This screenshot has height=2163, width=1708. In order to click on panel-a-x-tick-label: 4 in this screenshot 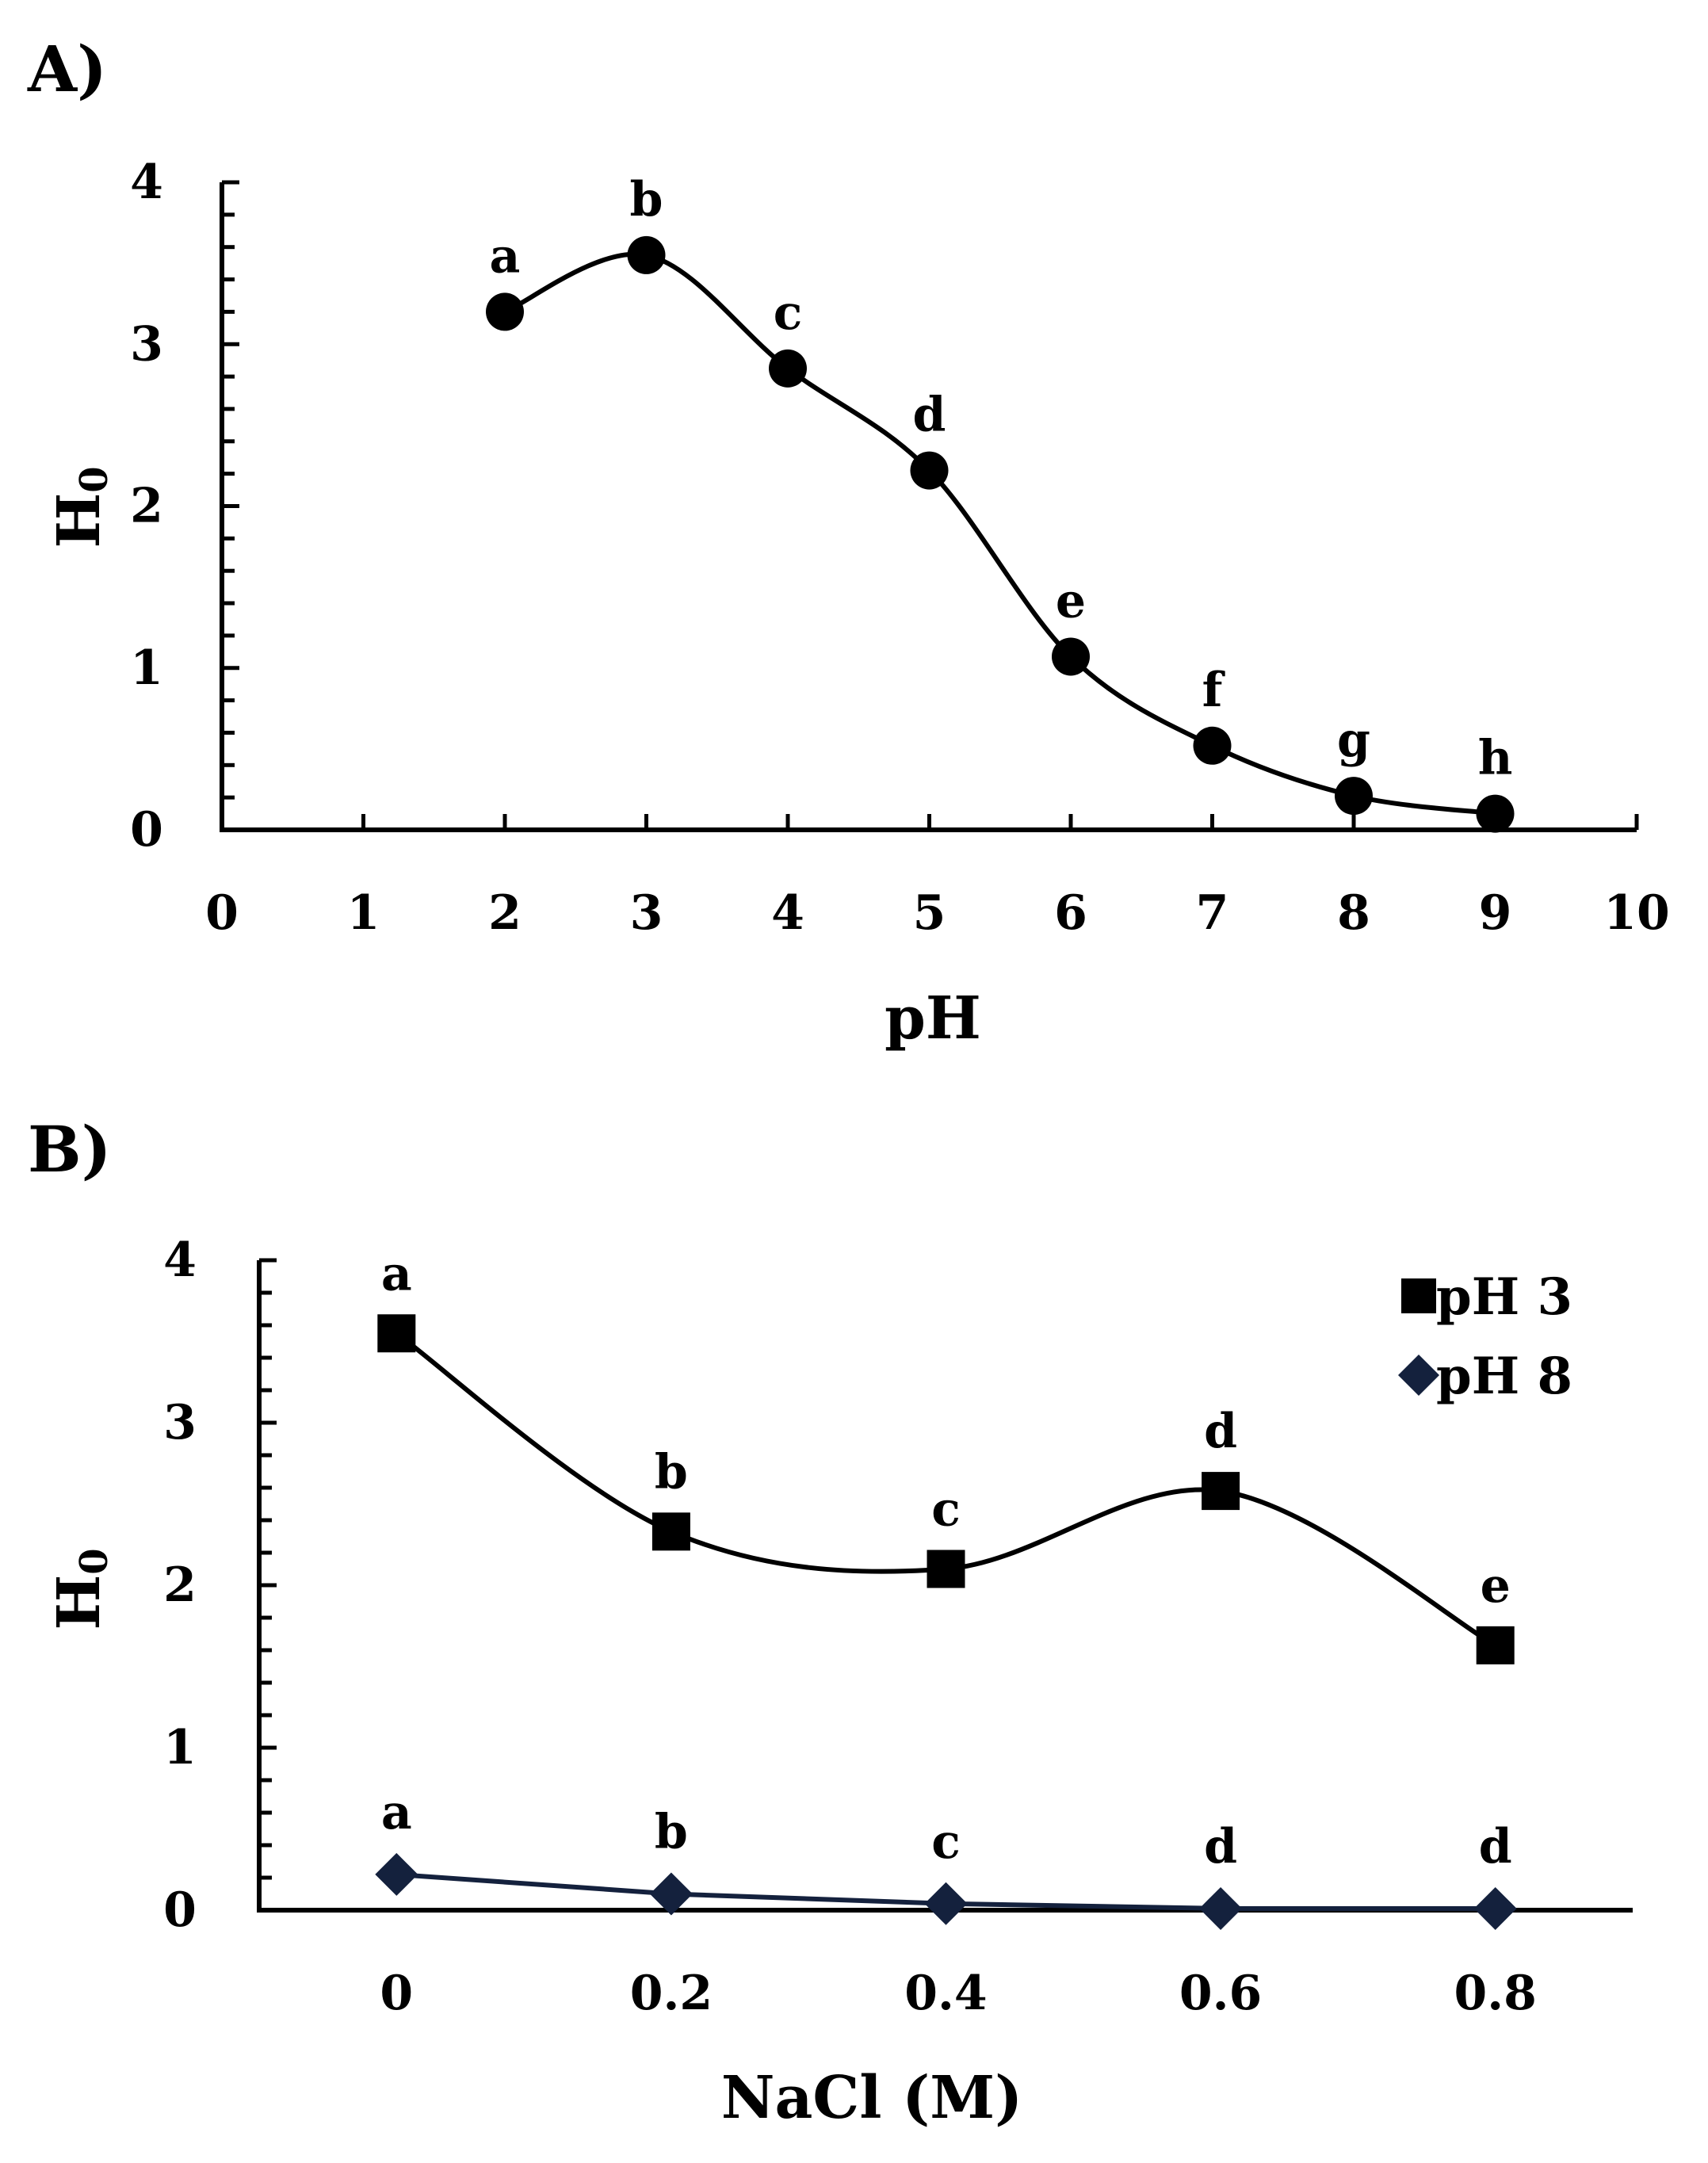, I will do `click(787, 913)`.